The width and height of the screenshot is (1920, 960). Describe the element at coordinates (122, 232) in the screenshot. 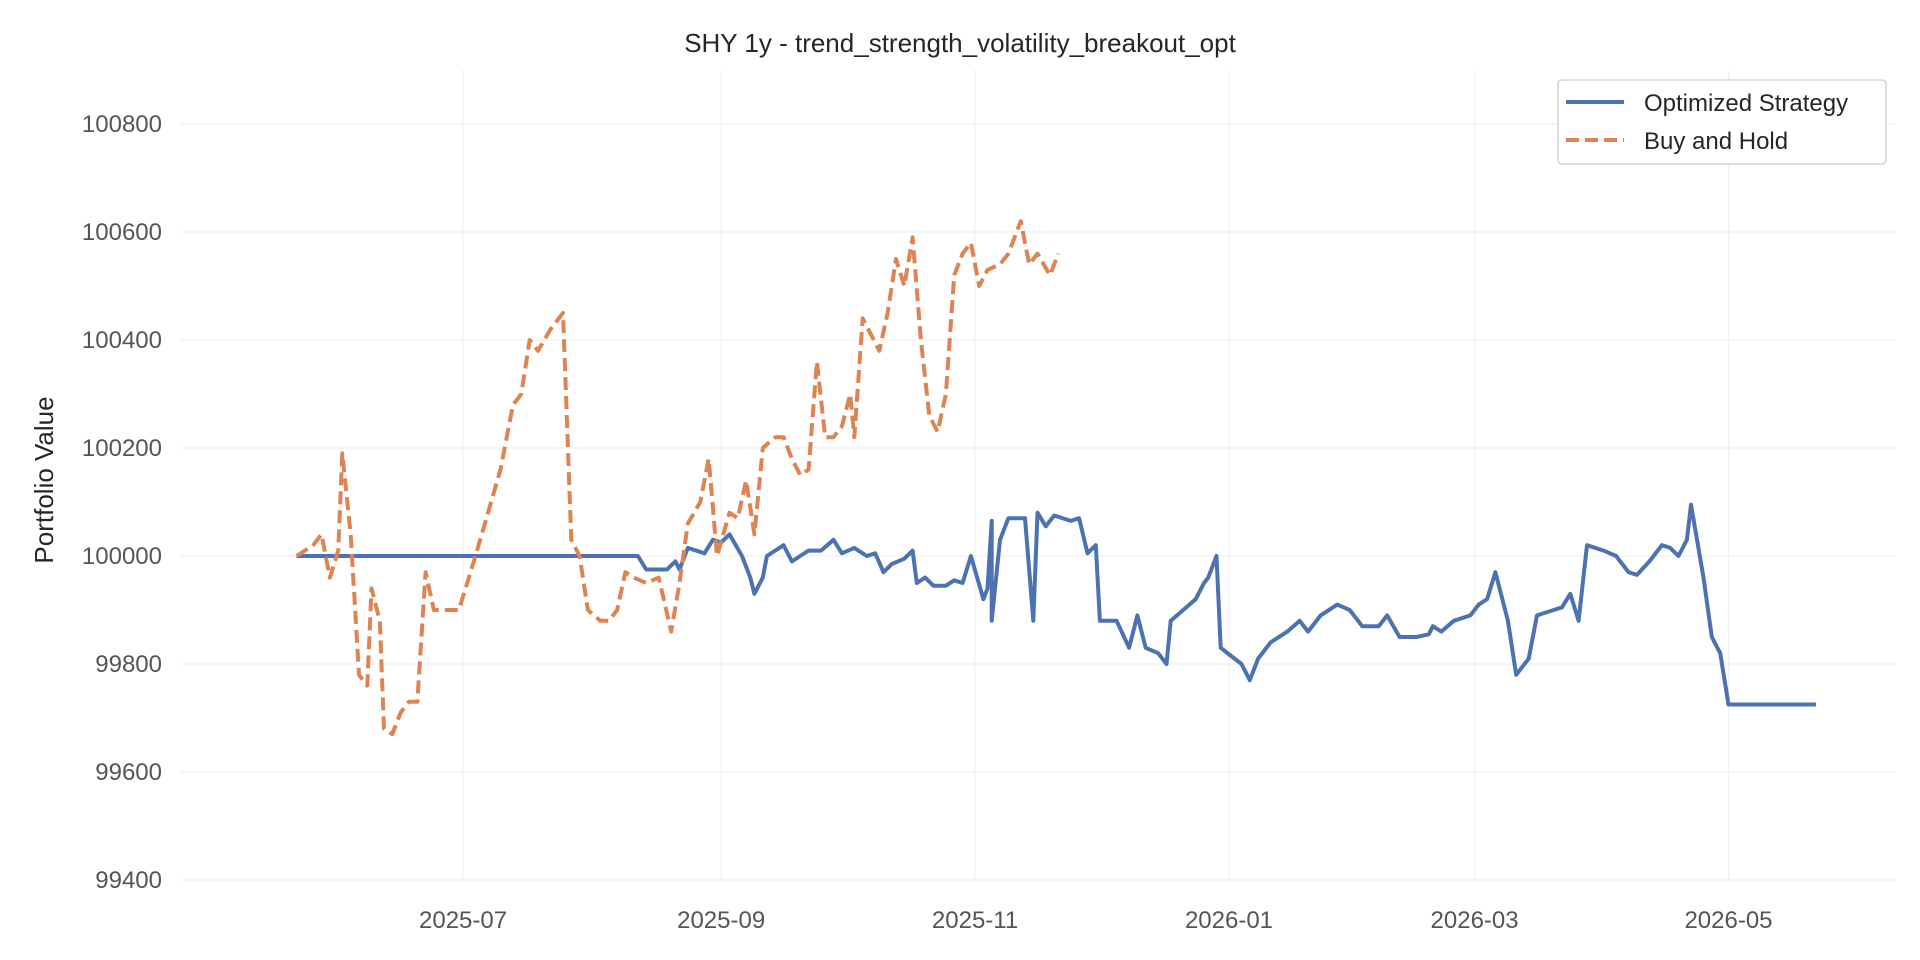

I see `y-tick-label: 100600` at that location.